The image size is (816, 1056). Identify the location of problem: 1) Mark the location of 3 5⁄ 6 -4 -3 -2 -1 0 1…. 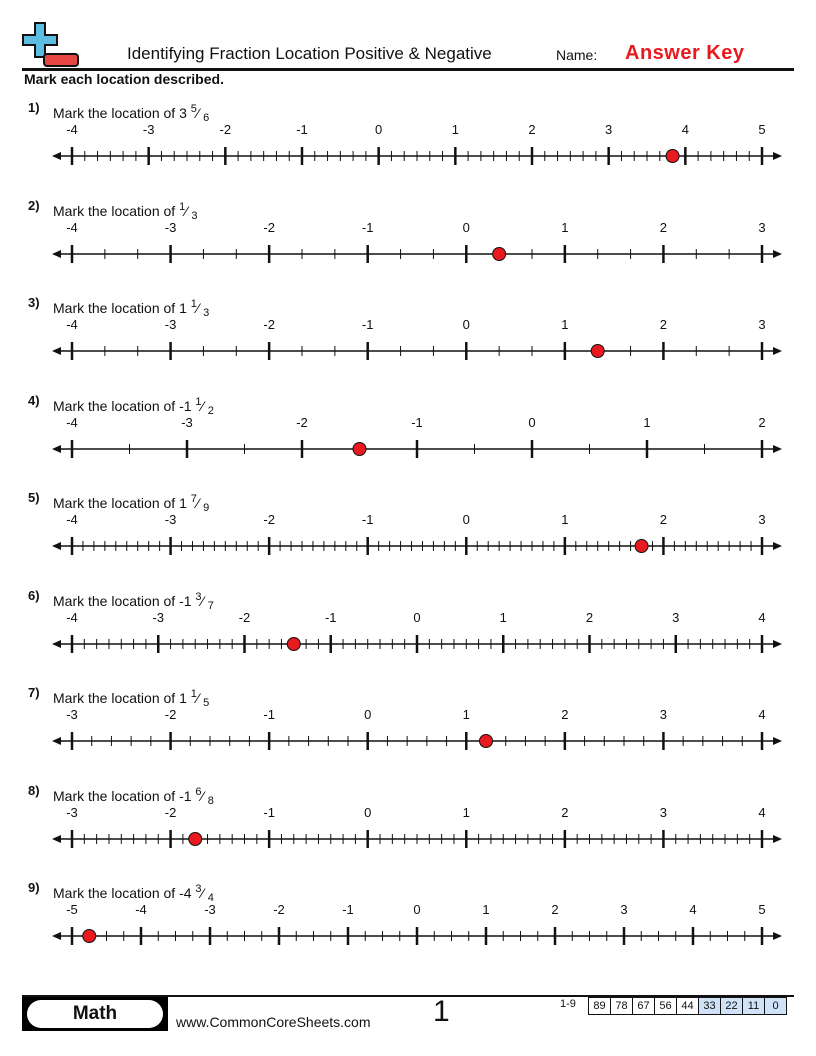
(408, 148).